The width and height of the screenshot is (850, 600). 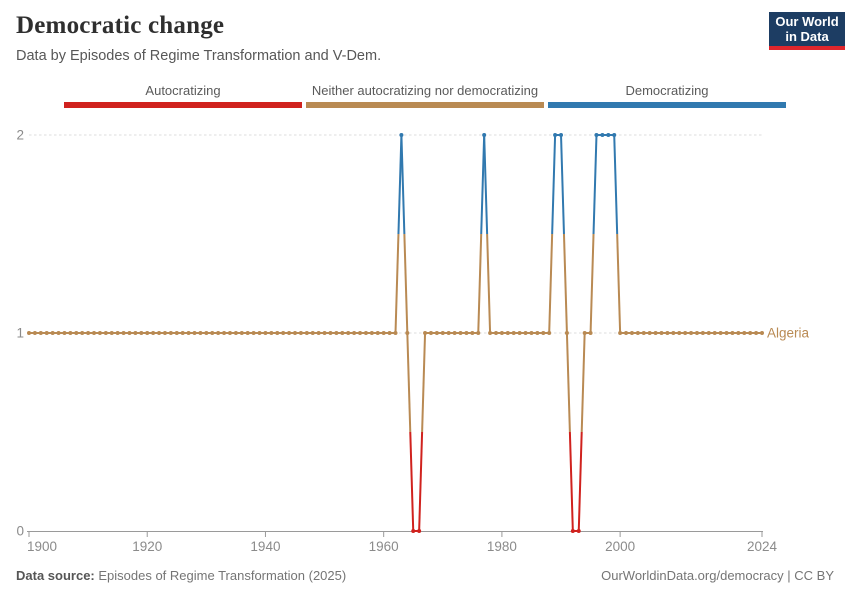 I want to click on page-title: Democratic change, so click(x=120, y=25).